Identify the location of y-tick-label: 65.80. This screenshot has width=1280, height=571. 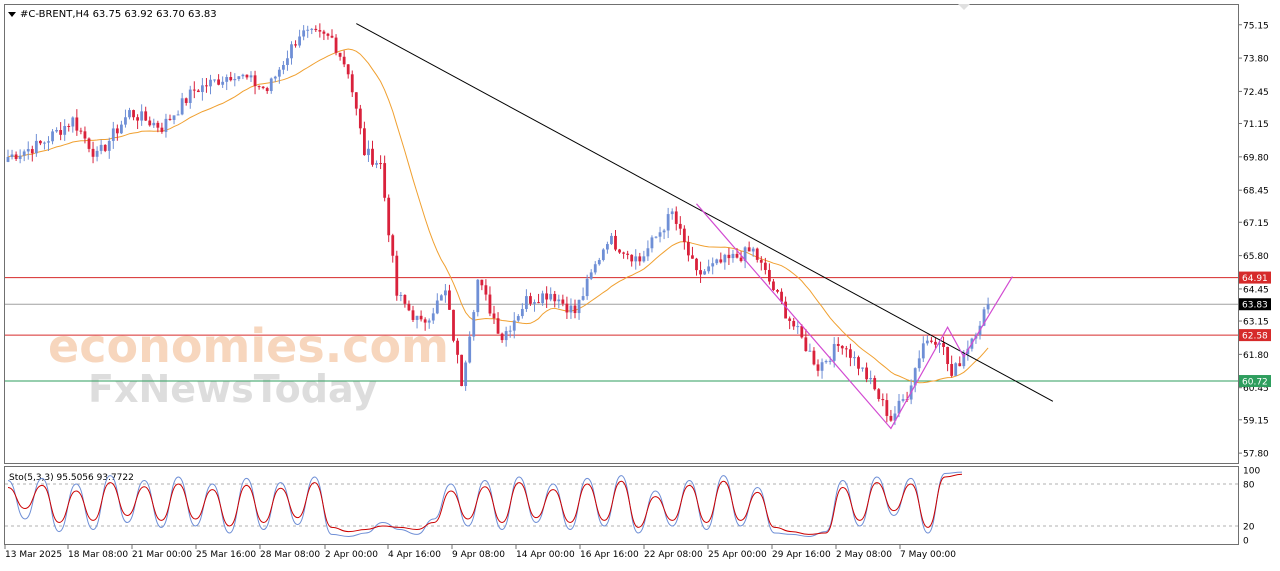
(1256, 257).